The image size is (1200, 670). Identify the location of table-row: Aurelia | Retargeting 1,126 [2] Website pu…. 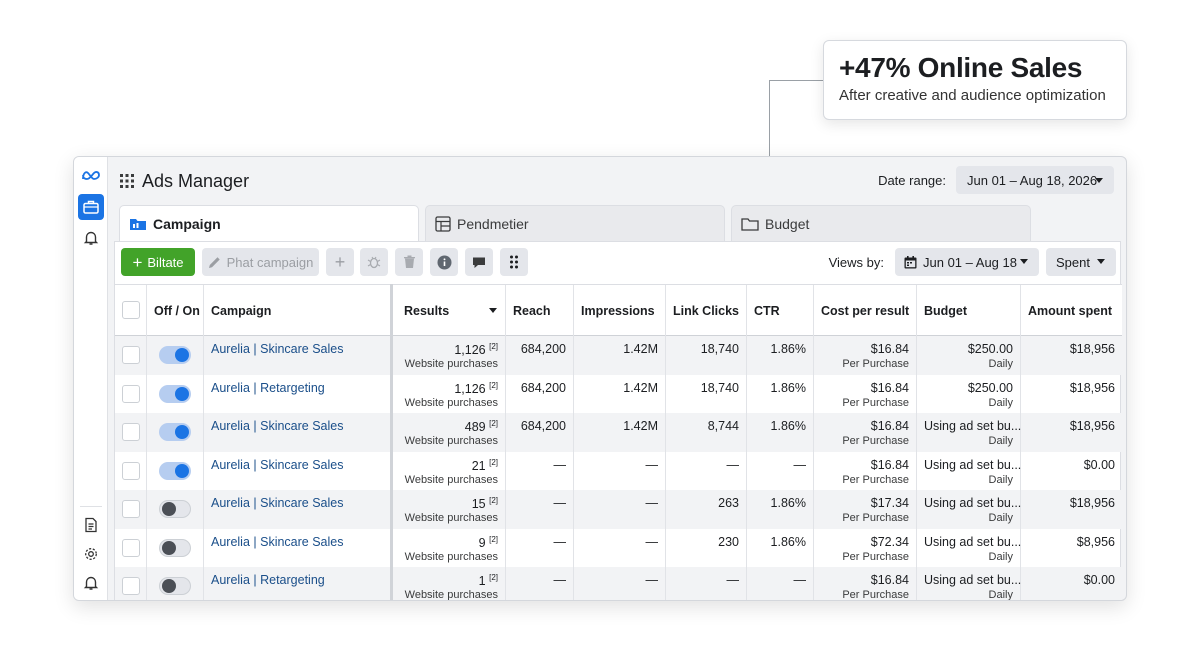
(618, 393).